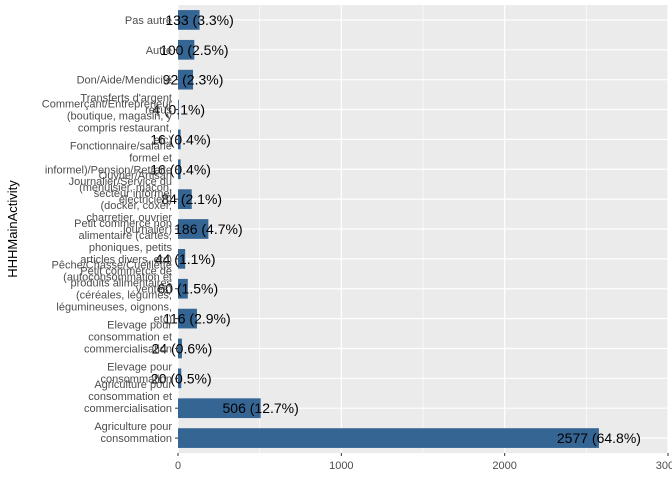 The image size is (672, 485). I want to click on data-label: 116 (2.9%), so click(196, 319).